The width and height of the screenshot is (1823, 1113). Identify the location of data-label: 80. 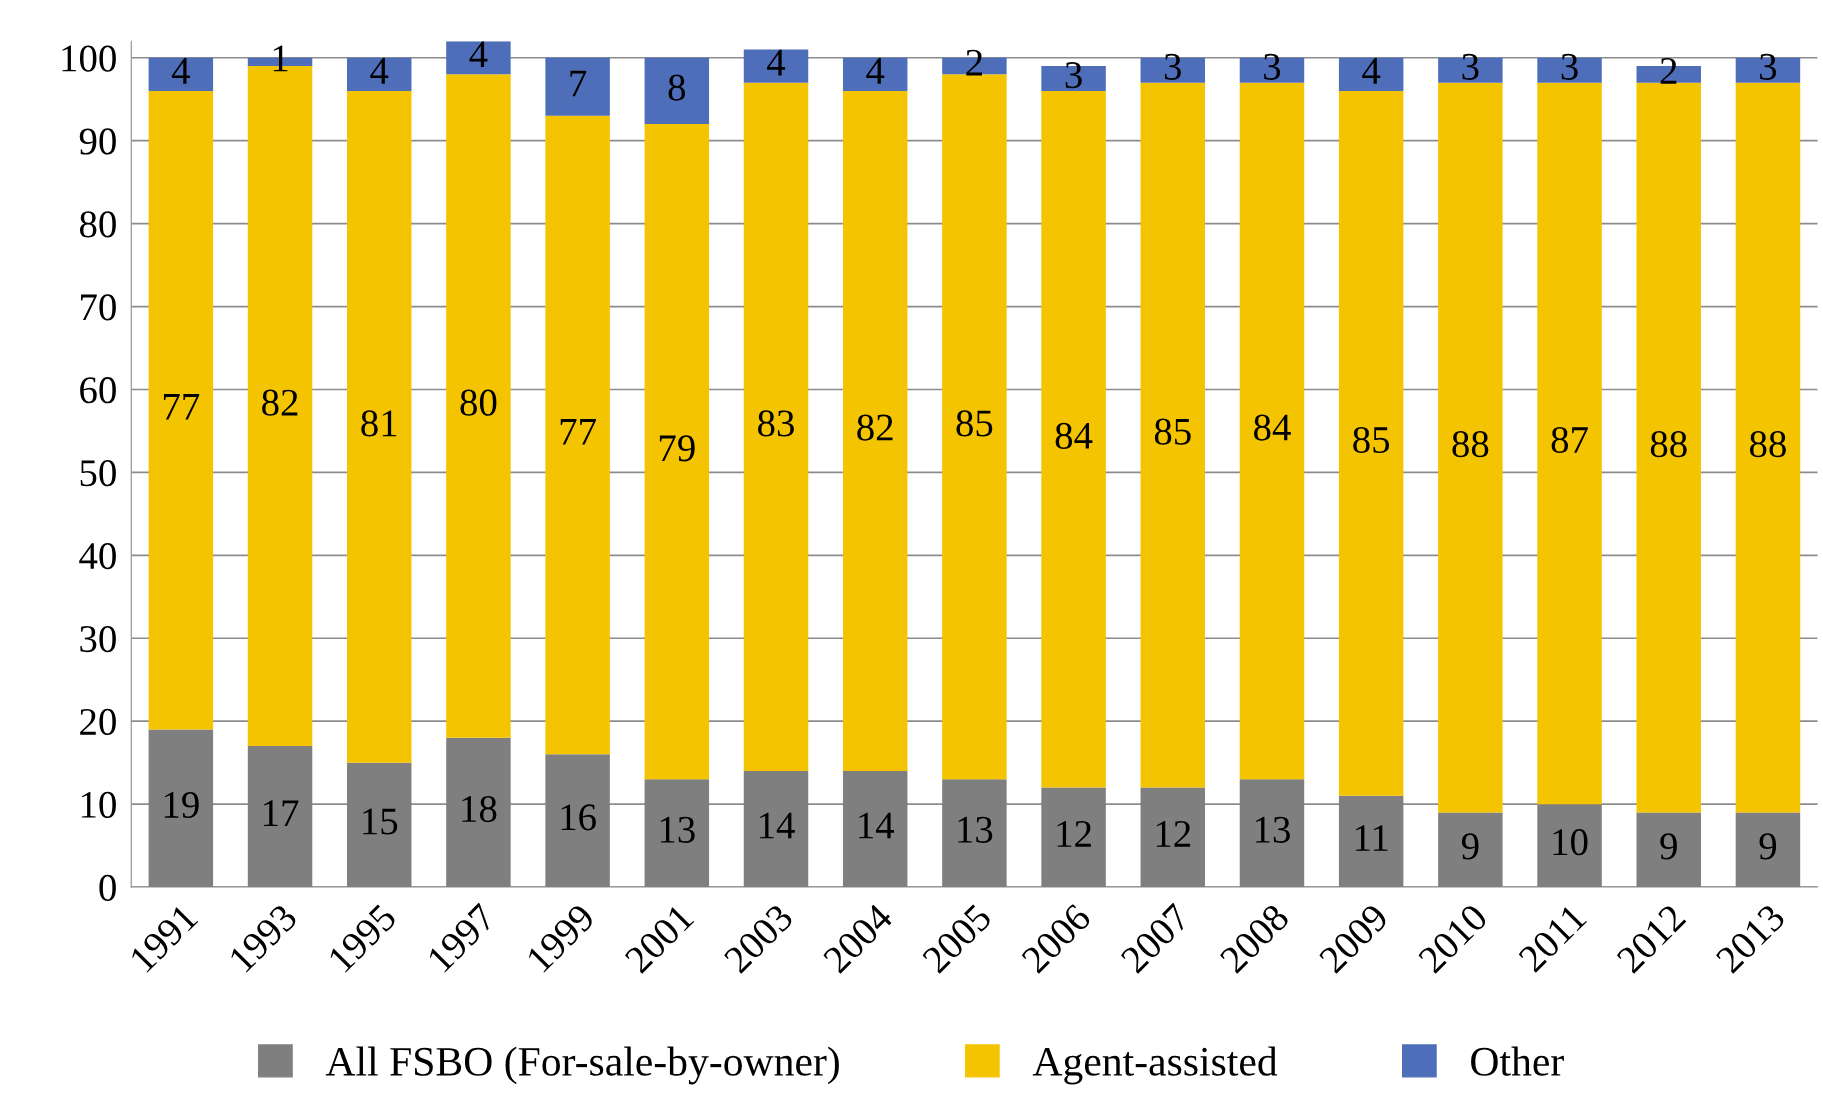
(478, 402).